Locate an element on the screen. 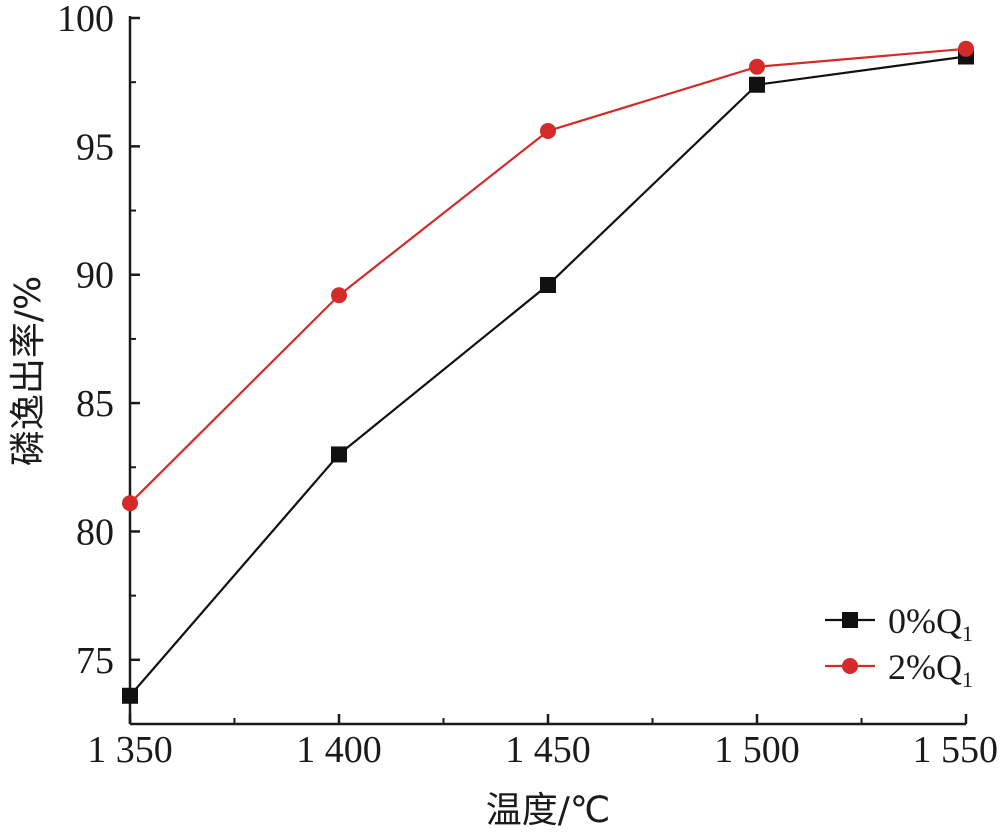  x-tick-label: 1 450 is located at coordinates (548, 750).